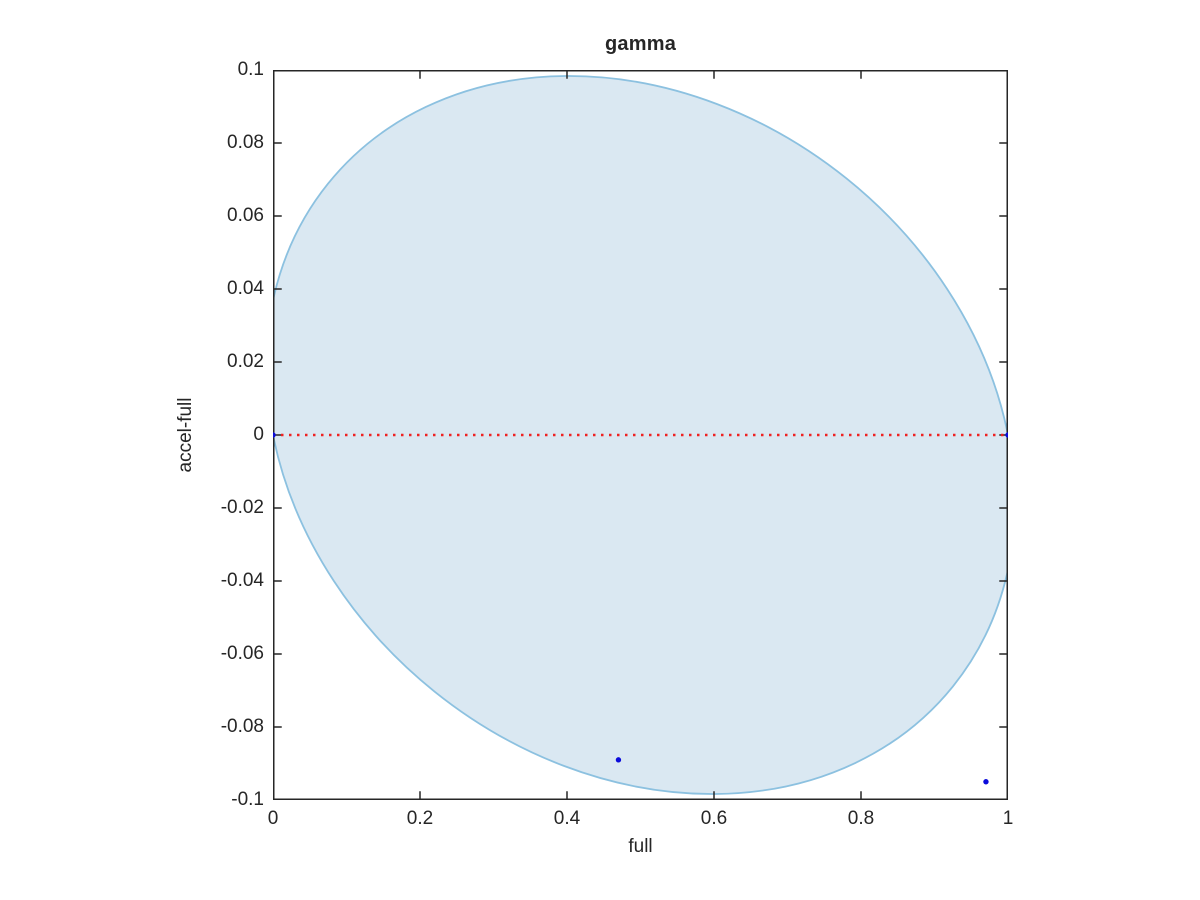 This screenshot has height=900, width=1200. Describe the element at coordinates (258, 434) in the screenshot. I see `y-tick-label: 0` at that location.